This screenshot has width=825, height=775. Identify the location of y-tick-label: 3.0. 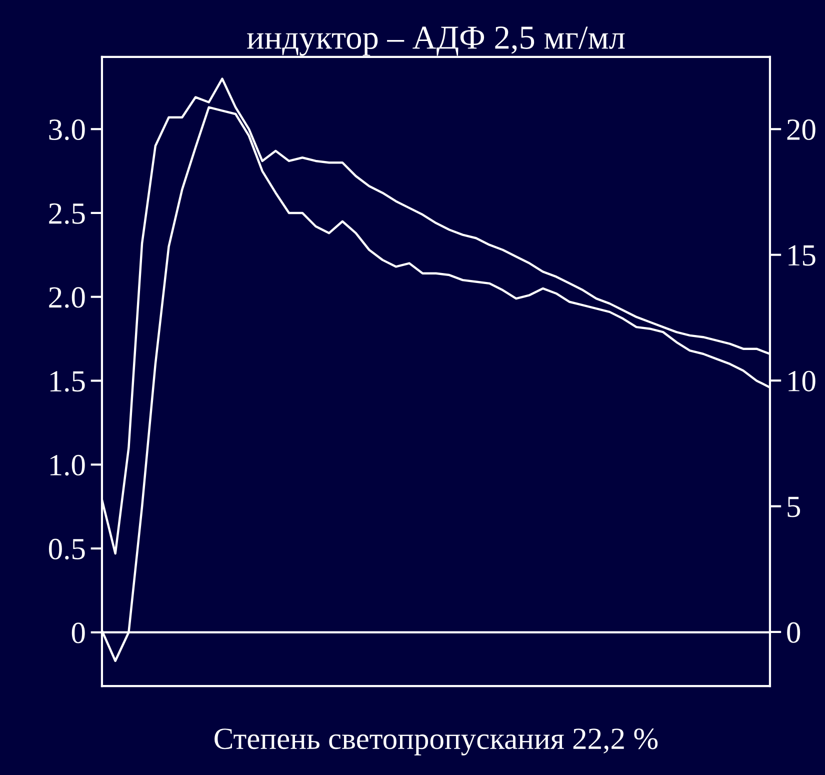
(67, 129).